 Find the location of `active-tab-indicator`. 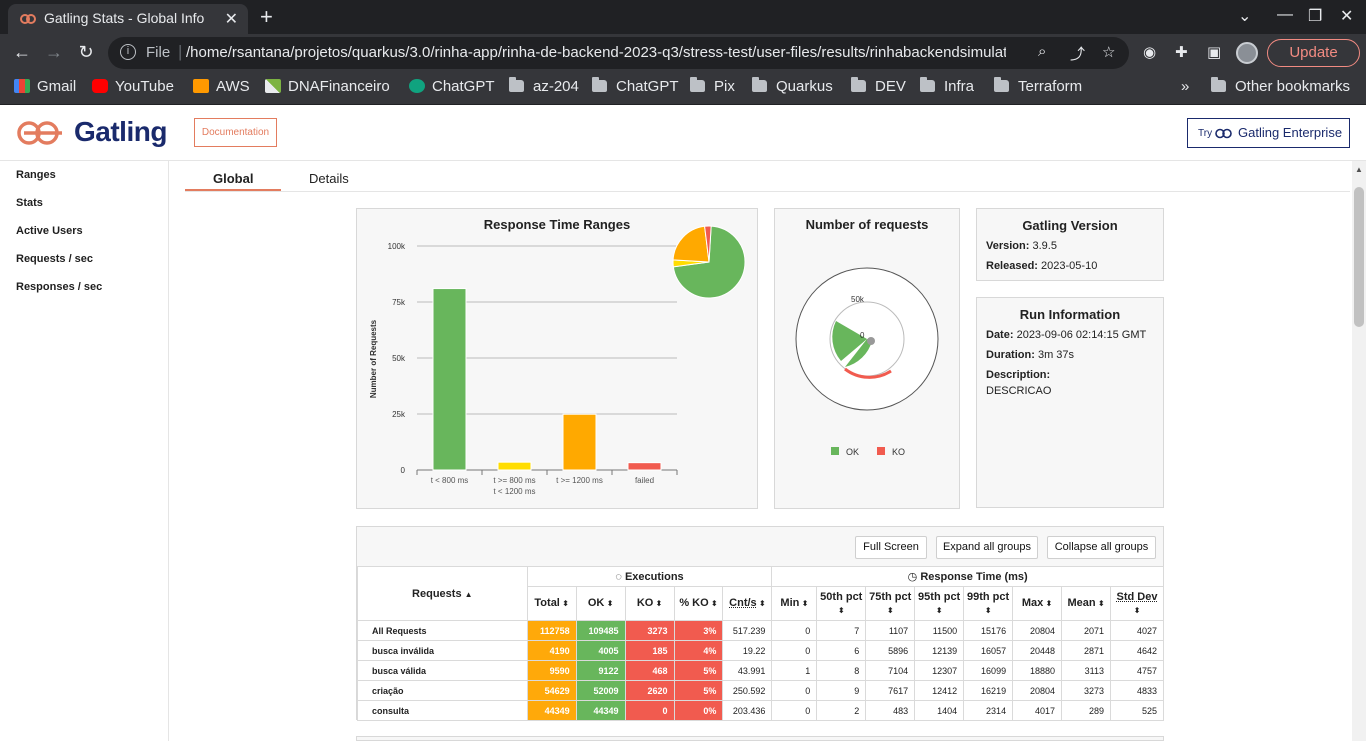

active-tab-indicator is located at coordinates (233, 190).